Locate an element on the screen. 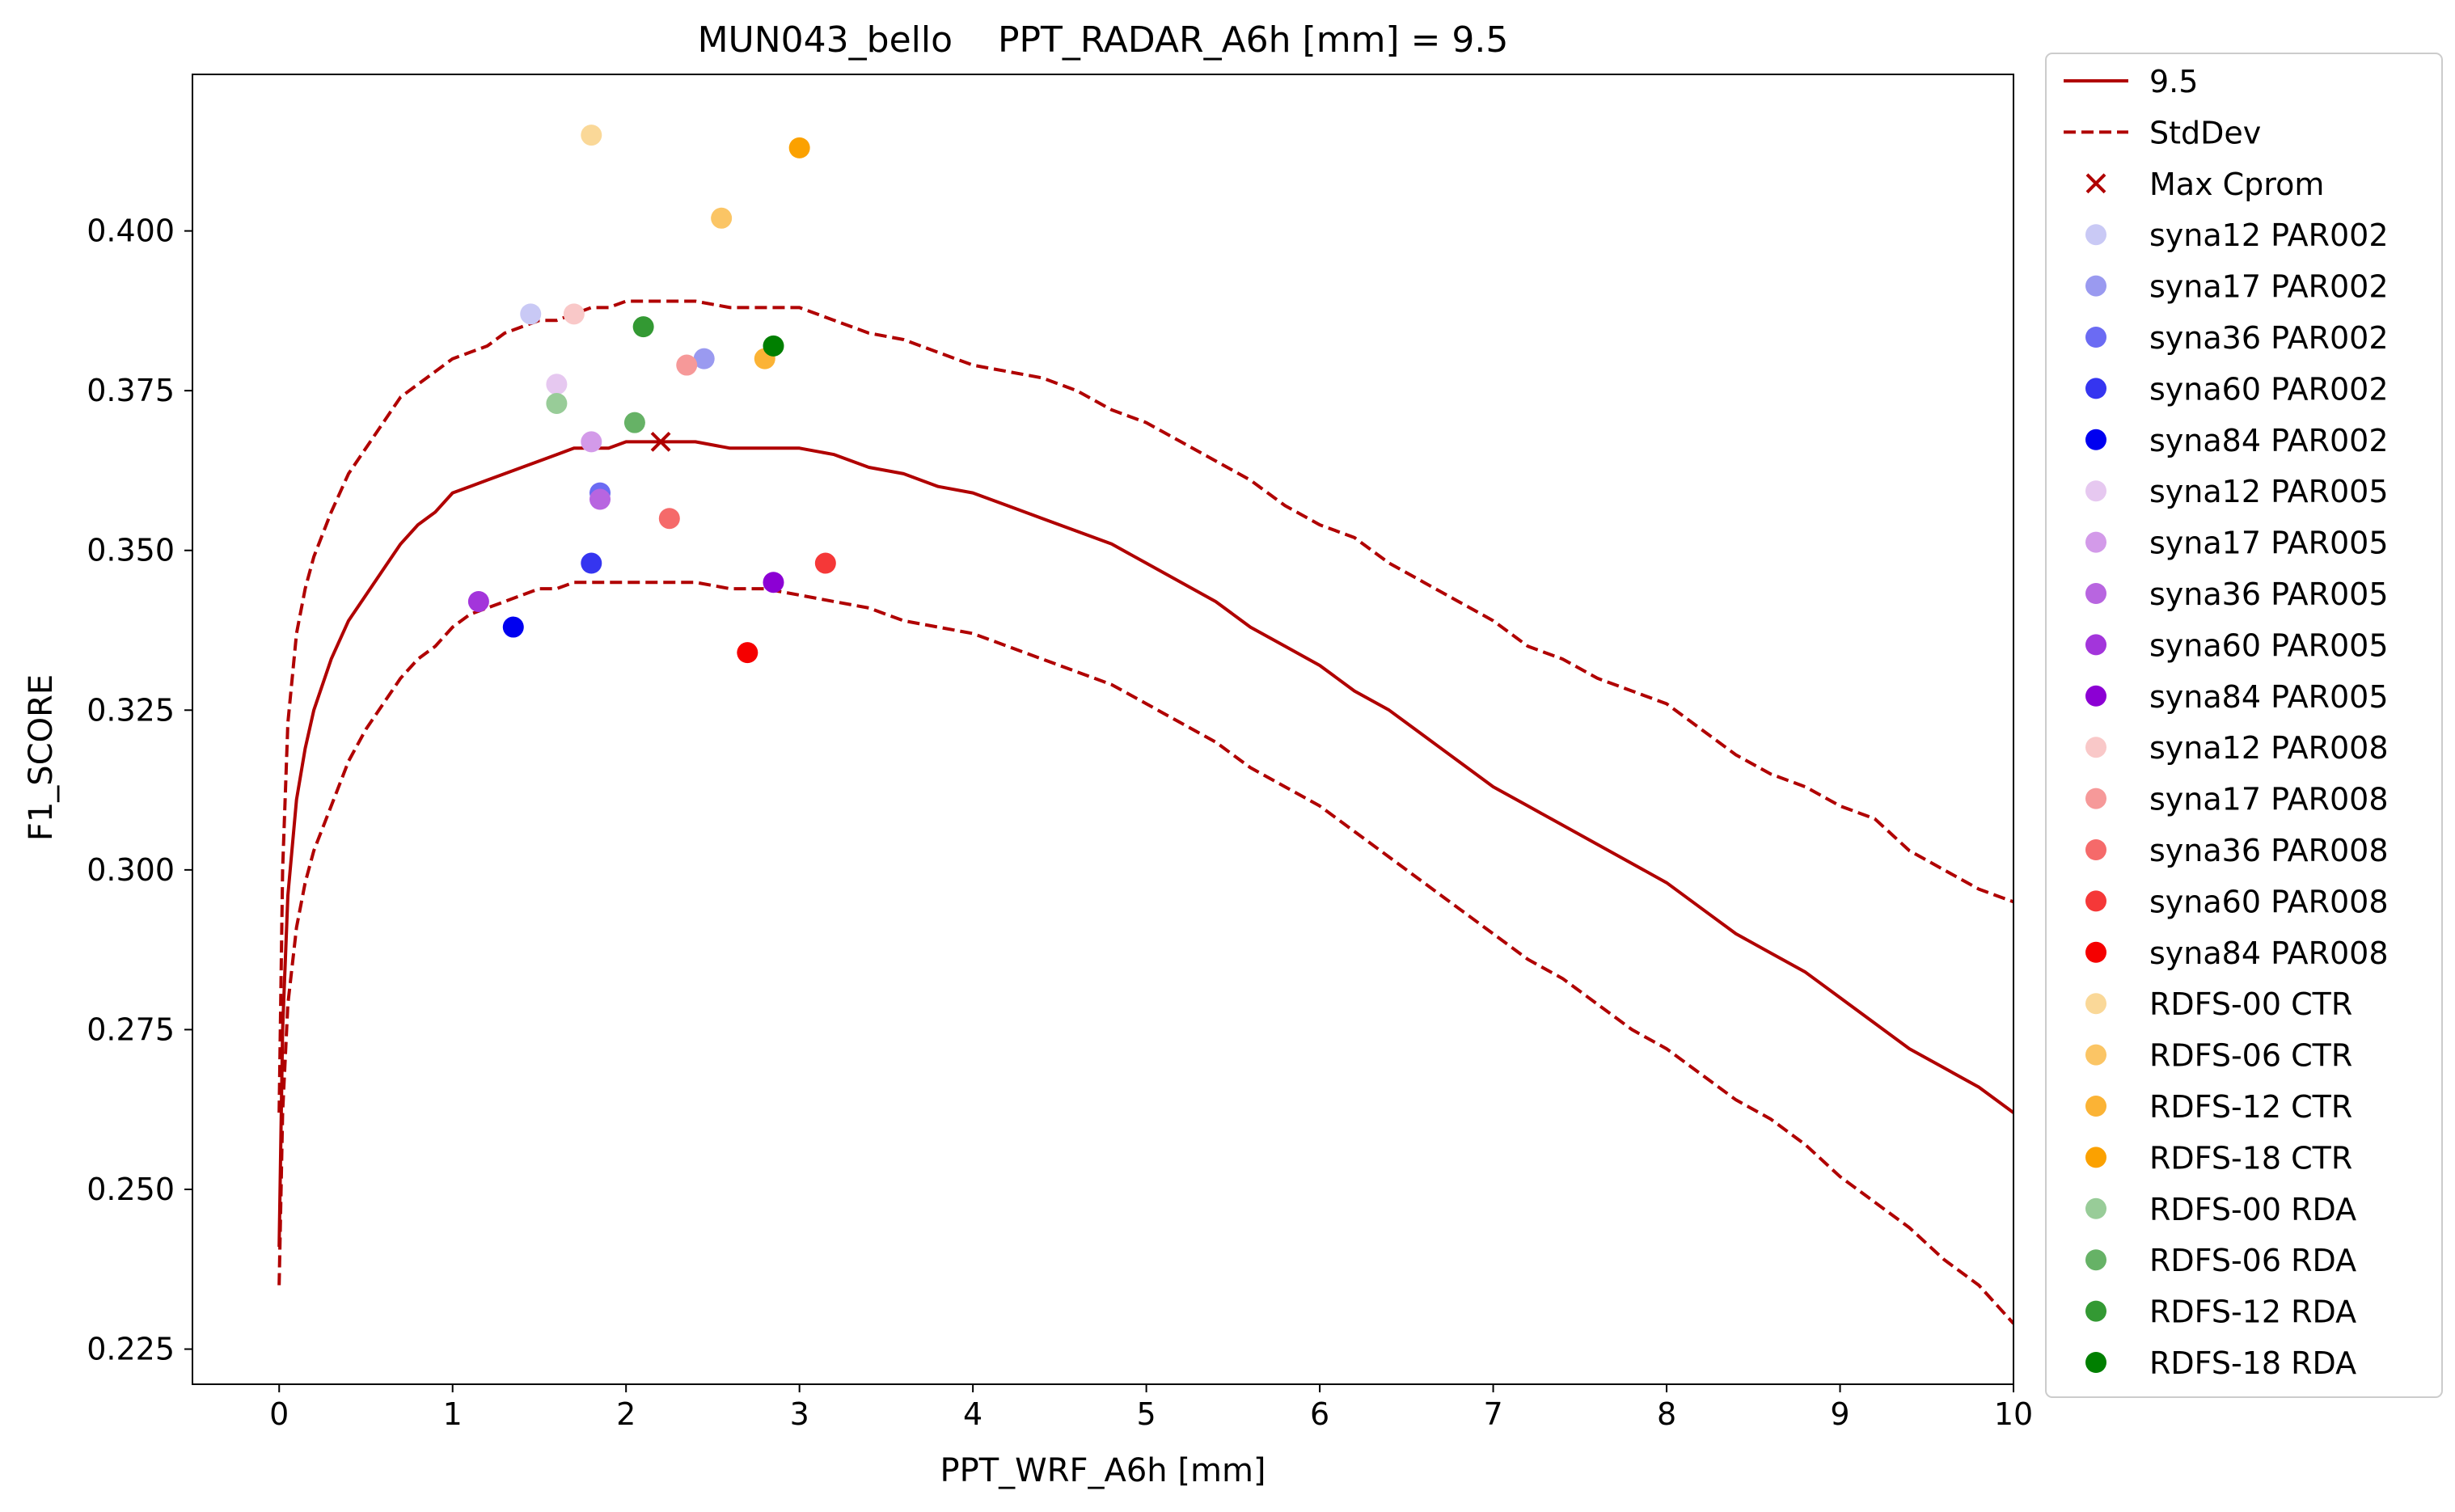 The image size is (2455, 1512). legend-item: syna12 PAR008 is located at coordinates (2237, 748).